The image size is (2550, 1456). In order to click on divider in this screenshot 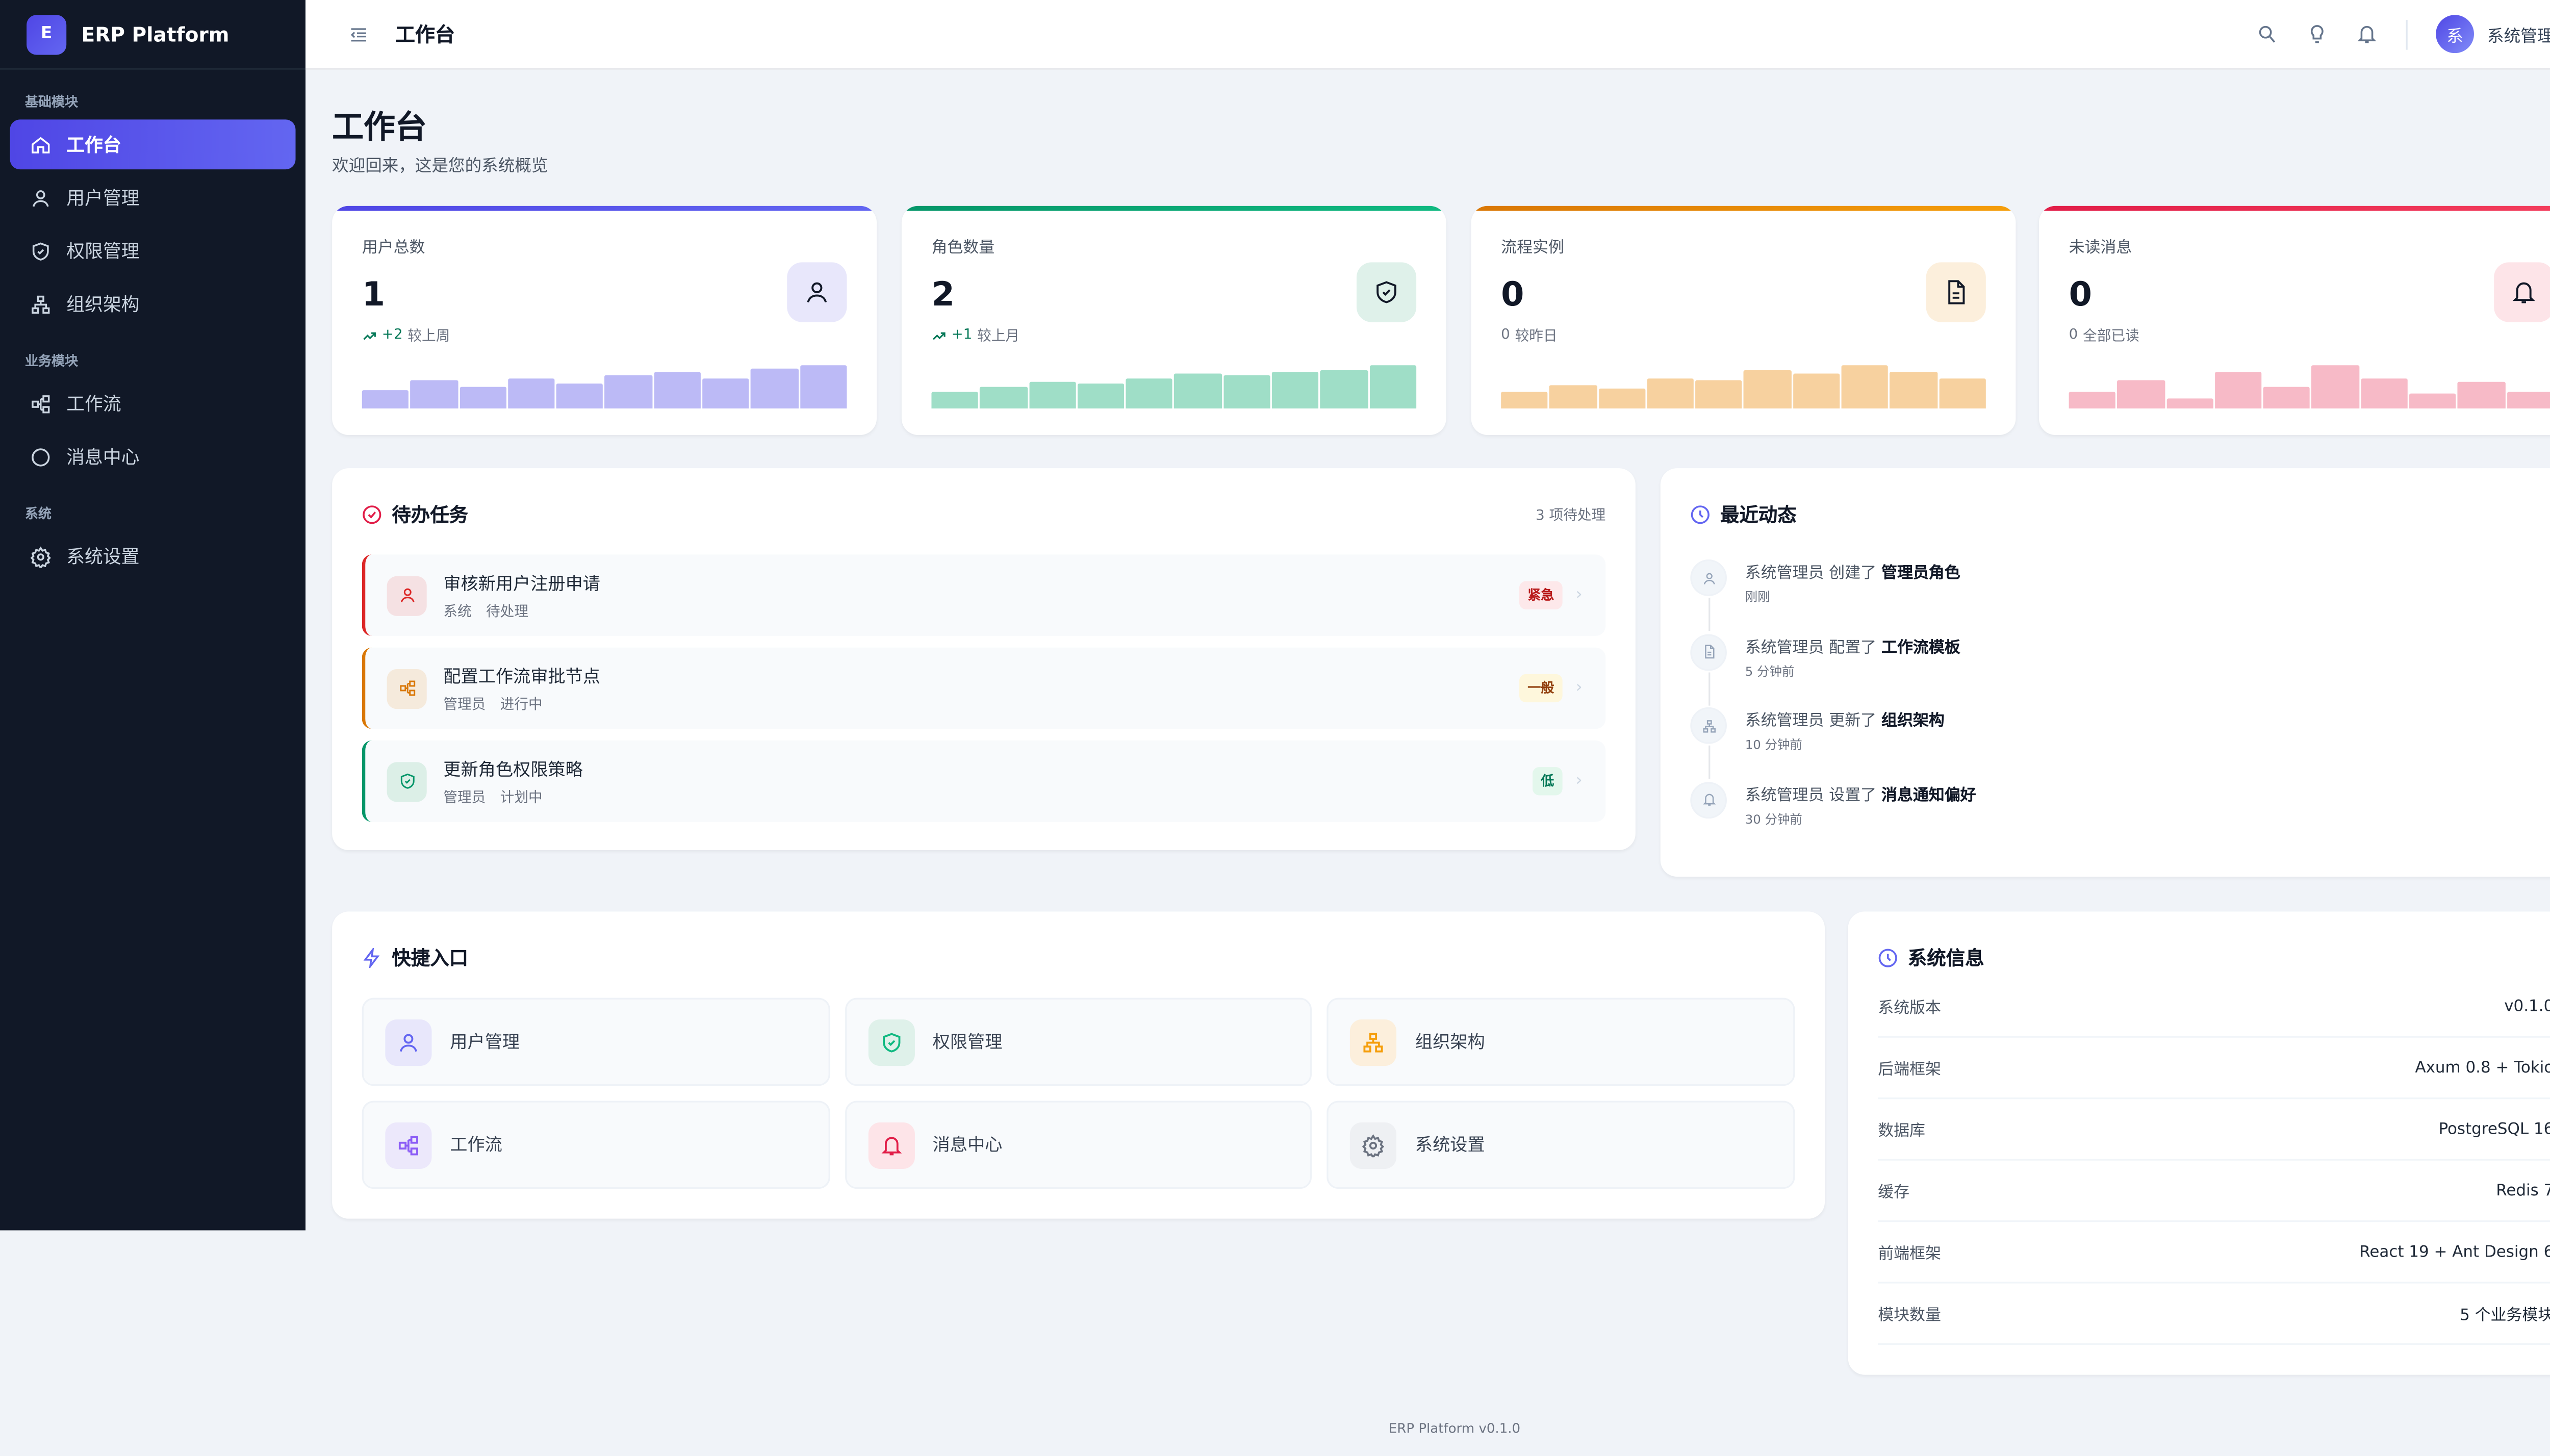, I will do `click(2407, 34)`.